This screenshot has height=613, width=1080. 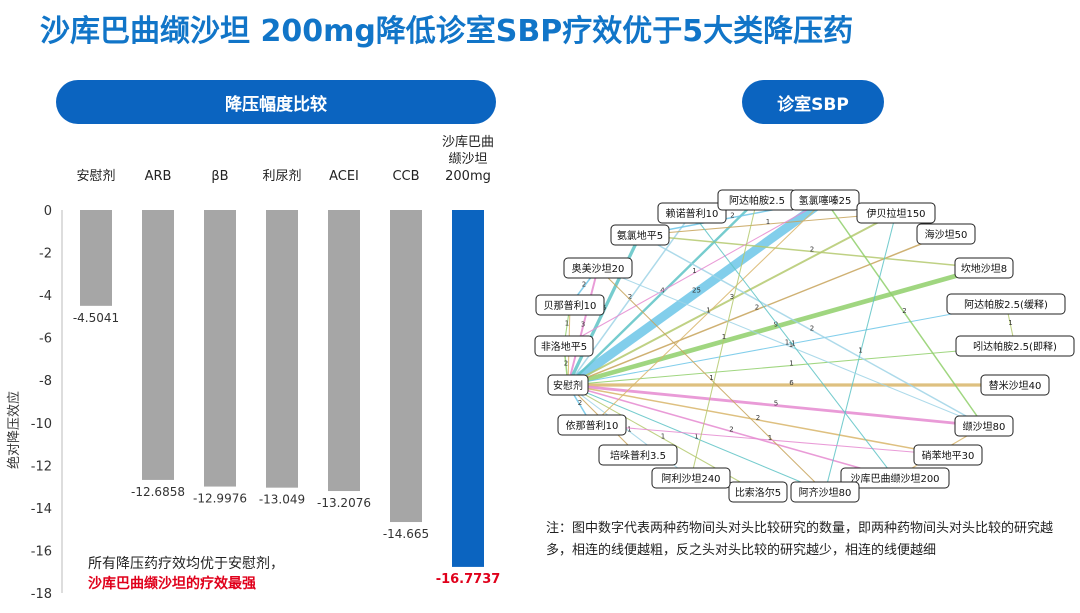 I want to click on node-label: 氢氯噻嗪25, so click(x=825, y=200).